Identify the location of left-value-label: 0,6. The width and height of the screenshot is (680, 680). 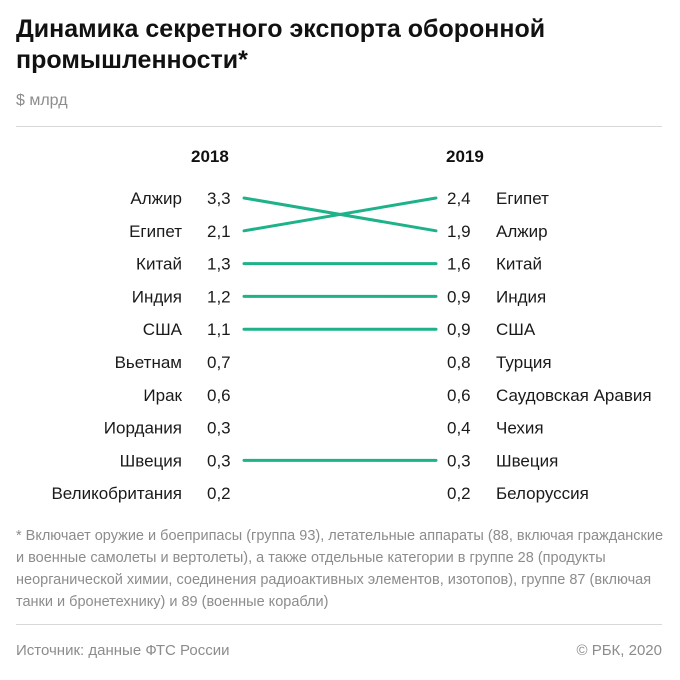
(219, 395).